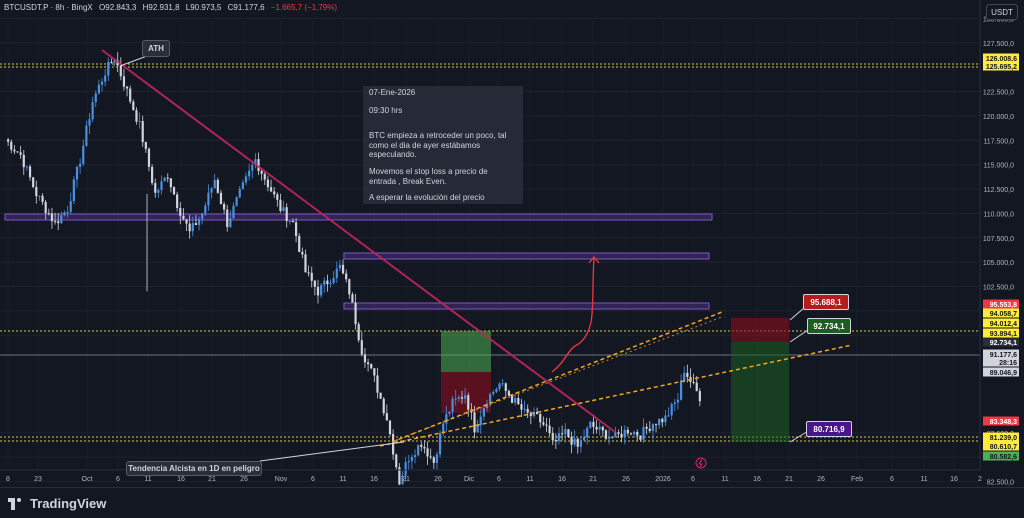 The width and height of the screenshot is (1024, 518). I want to click on tradingview-logo: TradingView, so click(57, 503).